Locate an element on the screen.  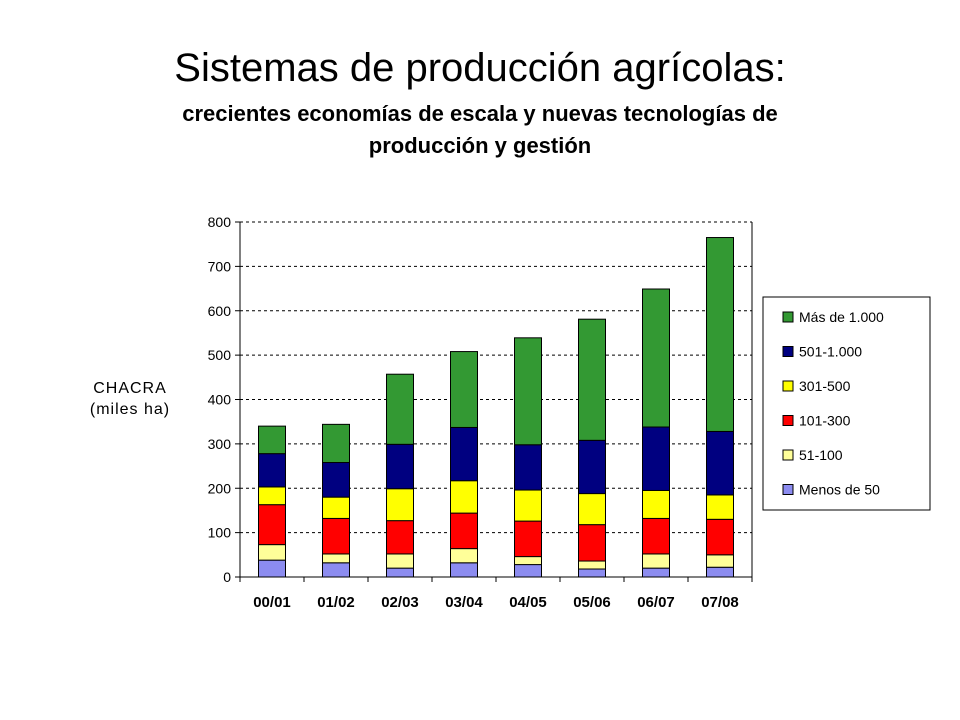
x-tick-label: 03/04 is located at coordinates (464, 602).